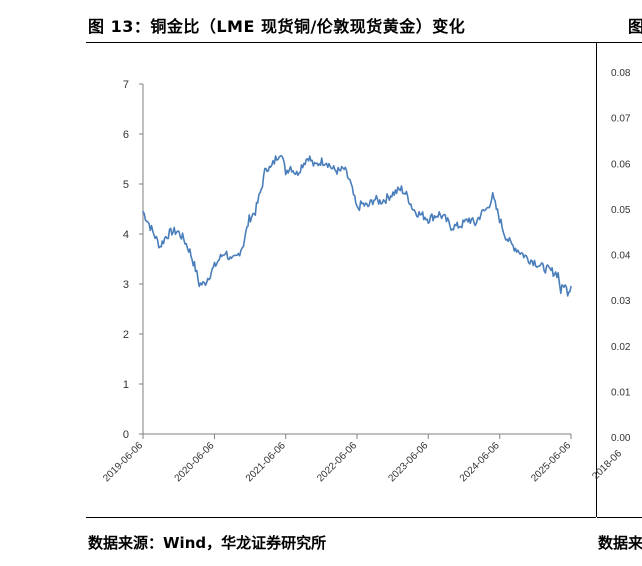 The height and width of the screenshot is (566, 642). Describe the element at coordinates (621, 73) in the screenshot. I see `right-y-tick-label: 0.08` at that location.